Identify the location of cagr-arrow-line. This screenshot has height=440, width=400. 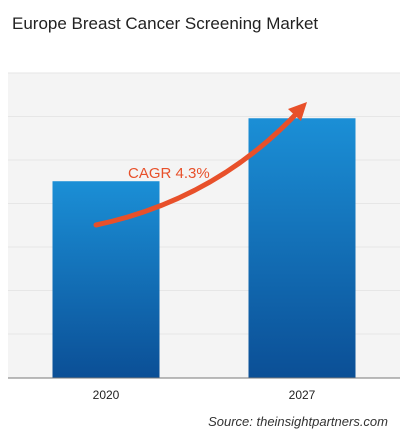
(197, 168).